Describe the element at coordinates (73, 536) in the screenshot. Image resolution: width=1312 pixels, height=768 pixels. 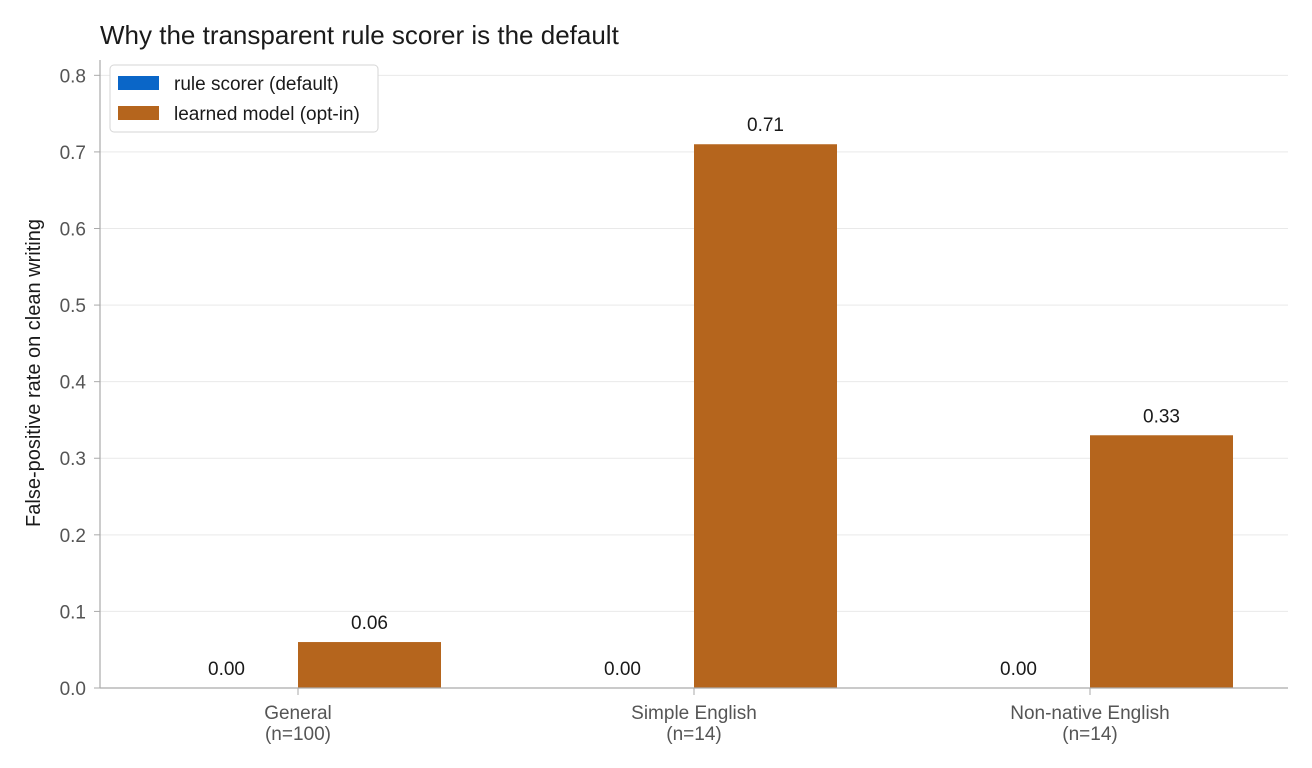
I see `y-tick-label: 0.2` at that location.